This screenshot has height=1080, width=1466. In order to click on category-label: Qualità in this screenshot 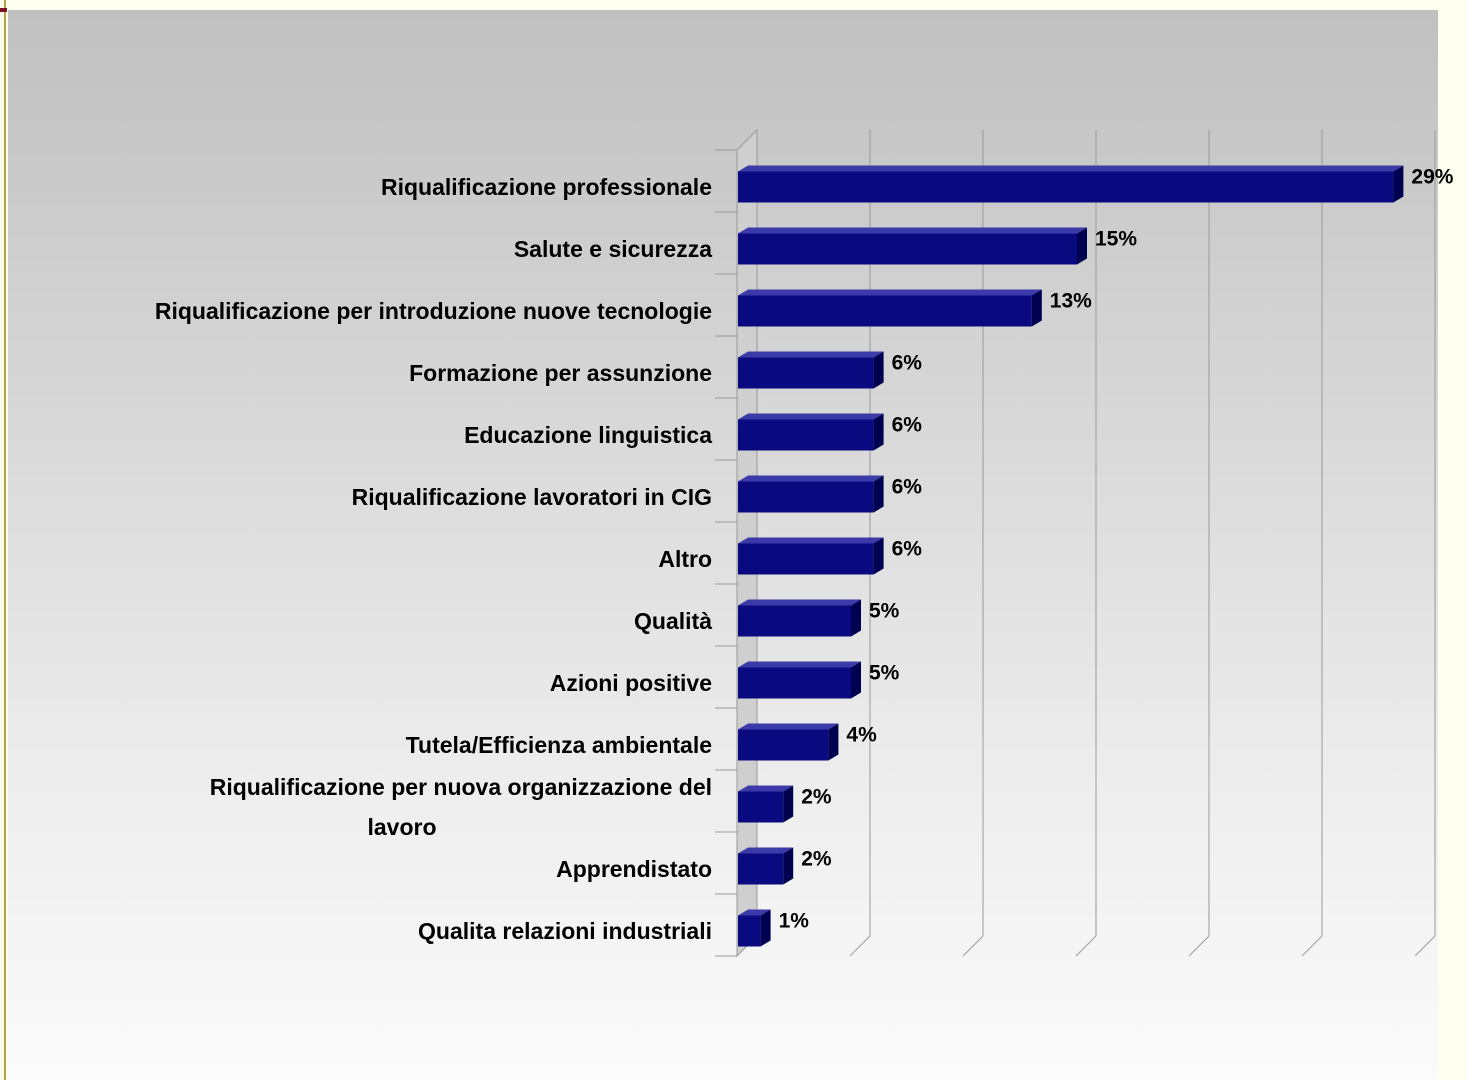, I will do `click(673, 621)`.